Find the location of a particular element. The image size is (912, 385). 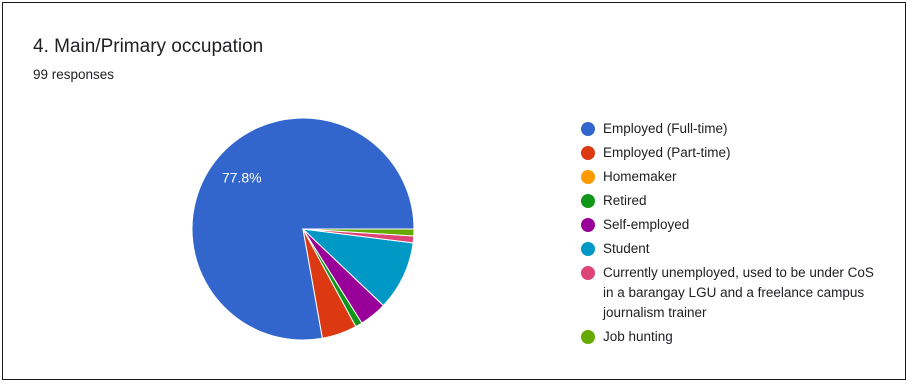

response-count: 99 responses is located at coordinates (74, 74).